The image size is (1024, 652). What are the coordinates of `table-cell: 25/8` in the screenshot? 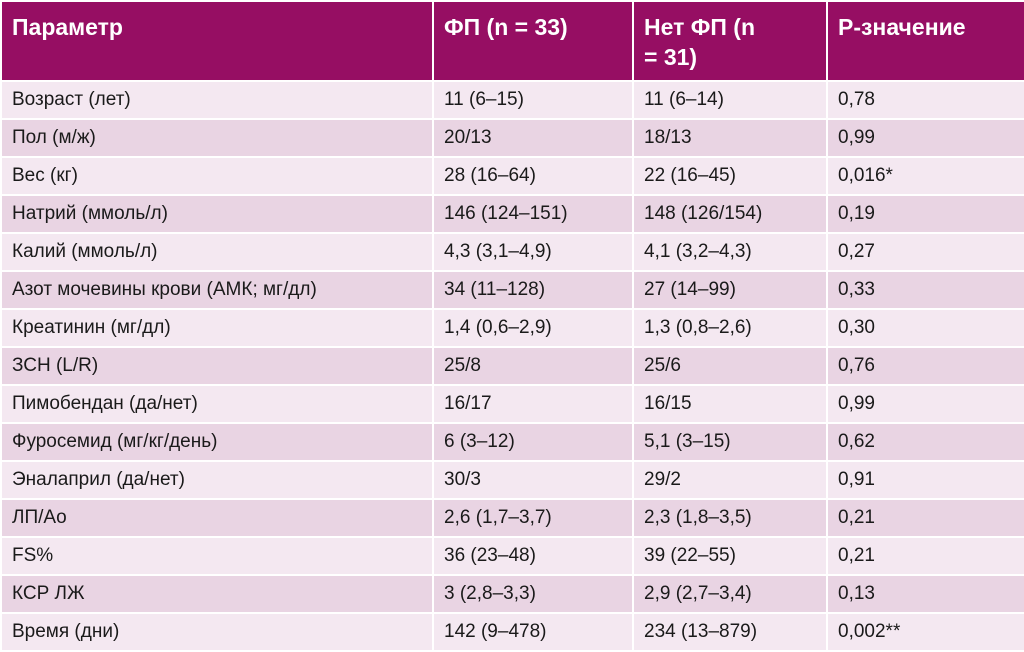 It's located at (533, 366).